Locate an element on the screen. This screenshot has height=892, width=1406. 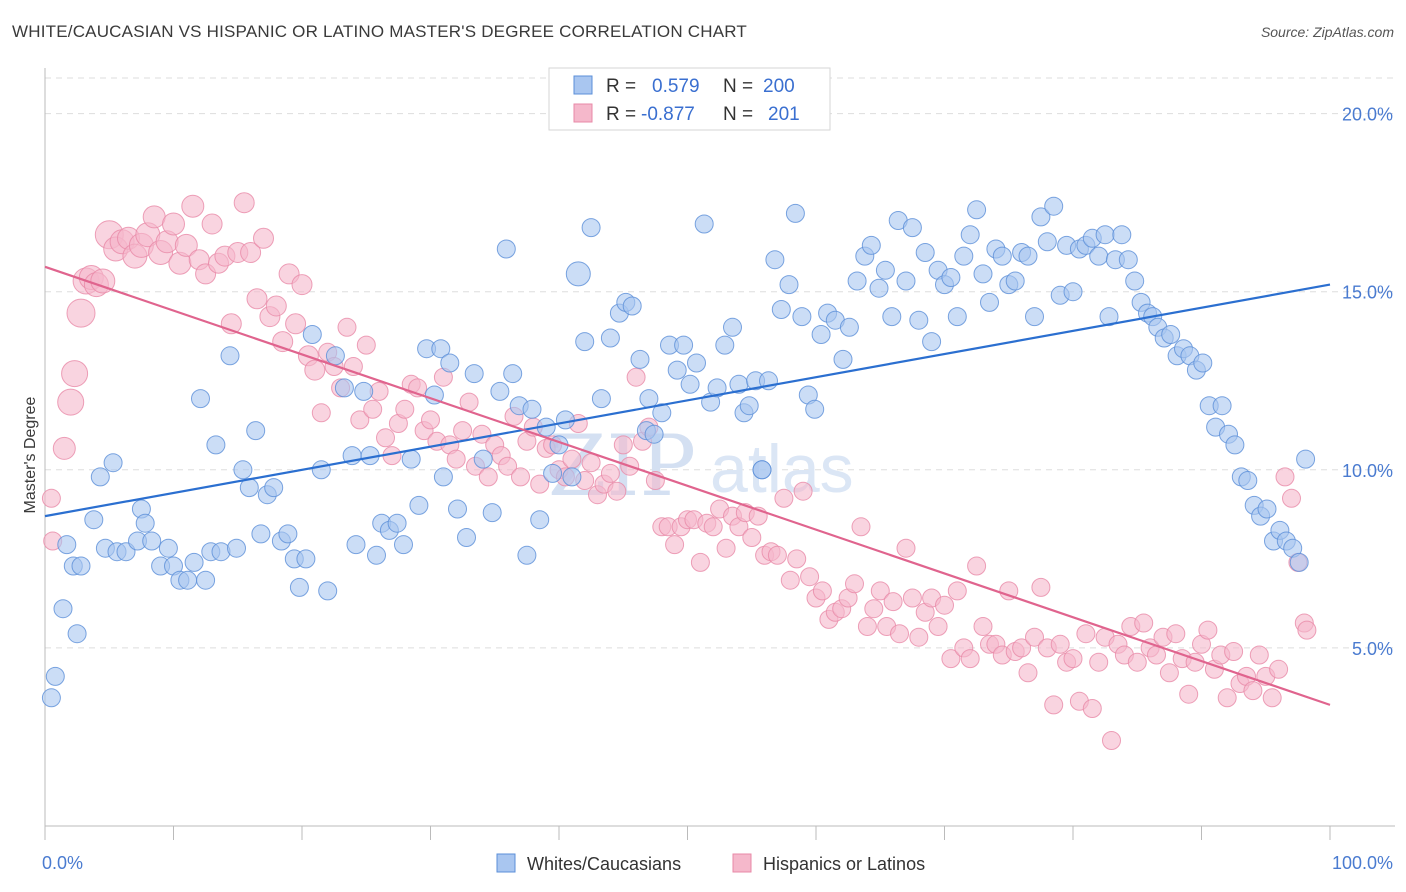
bottom-legend-label-whites: Whites/Caucasians is located at coordinates (604, 864).